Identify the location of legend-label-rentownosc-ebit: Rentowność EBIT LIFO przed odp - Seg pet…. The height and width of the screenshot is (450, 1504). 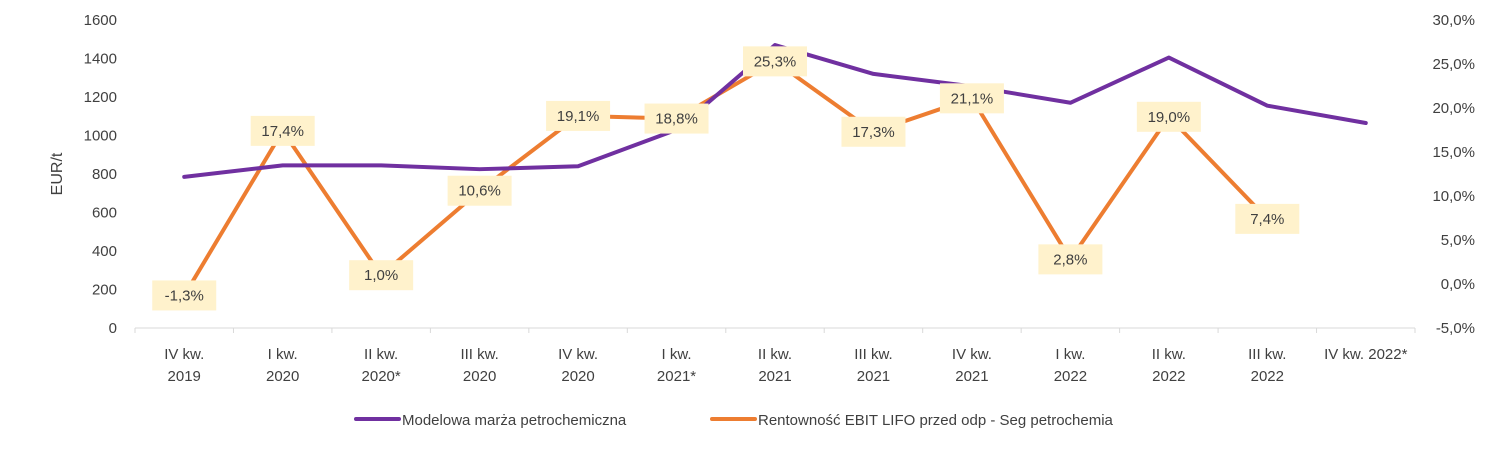
(936, 420).